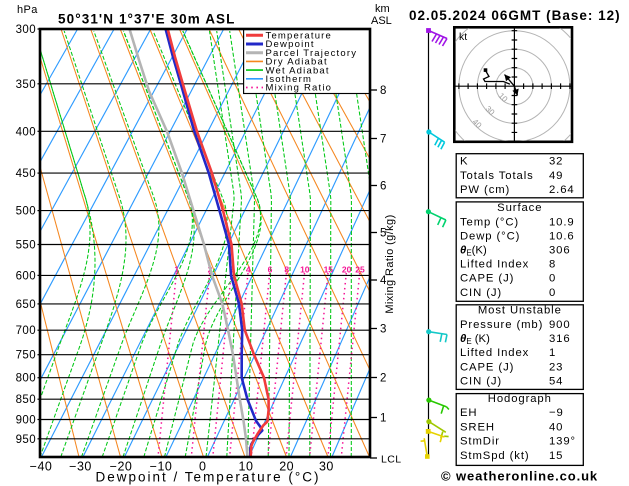 The width and height of the screenshot is (629, 486). Describe the element at coordinates (26, 331) in the screenshot. I see `svg-text: 700` at that location.